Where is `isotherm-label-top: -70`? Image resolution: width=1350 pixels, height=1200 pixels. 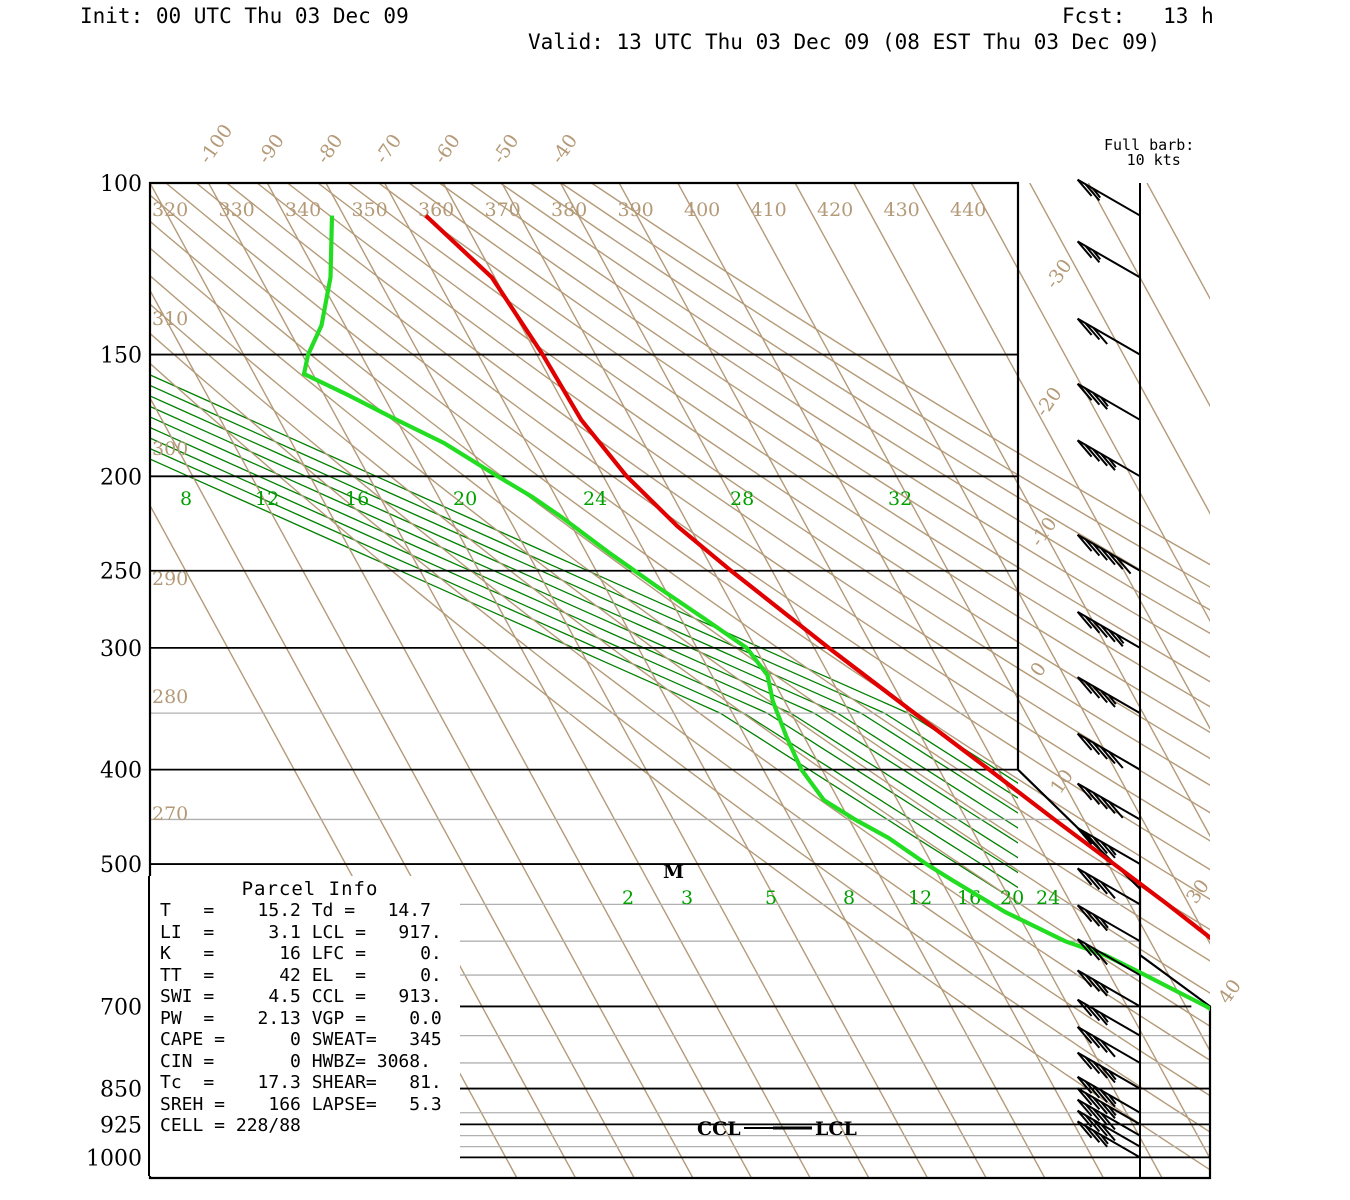
isotherm-label-top: -70 is located at coordinates (389, 149).